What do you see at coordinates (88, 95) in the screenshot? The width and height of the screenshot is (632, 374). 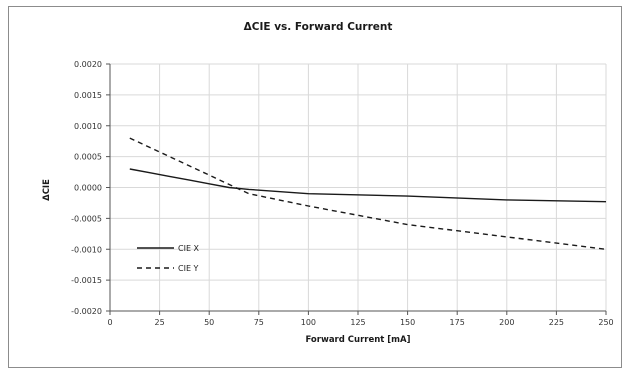 I see `y-tick-label: 0.0015` at bounding box center [88, 95].